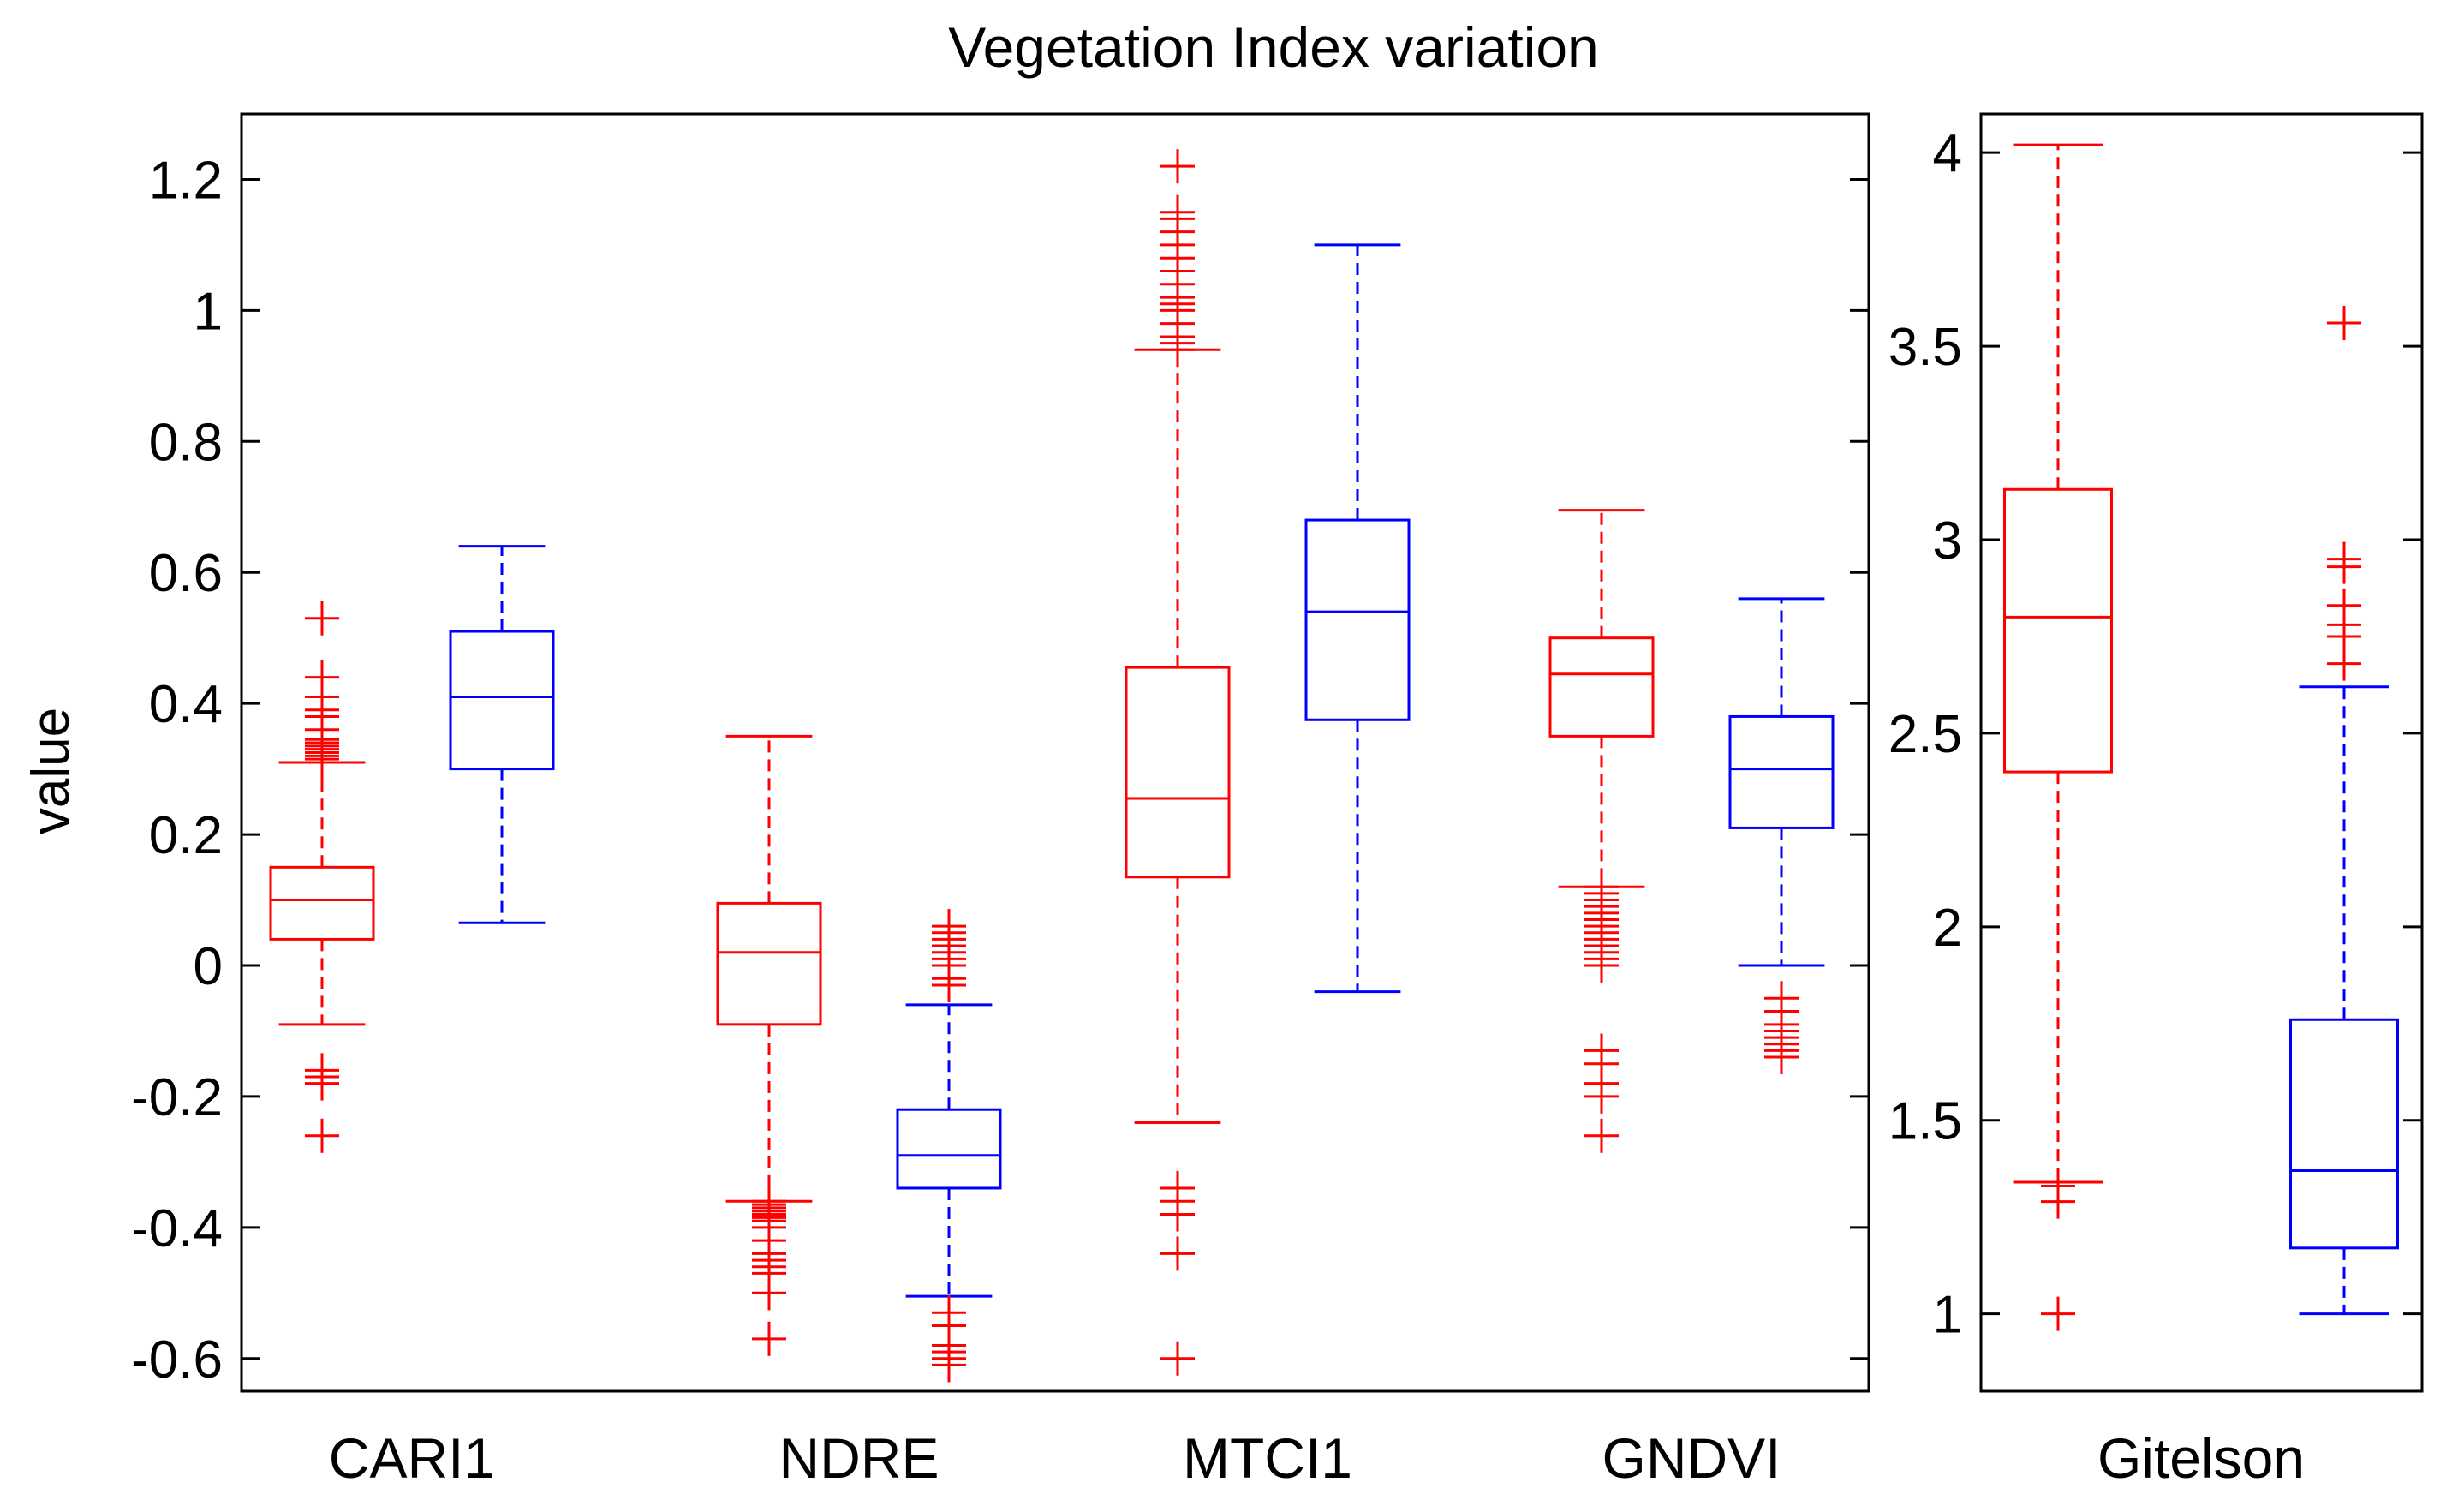 This screenshot has height=1512, width=2464. I want to click on x-tick-label: GNDVI, so click(1691, 1458).